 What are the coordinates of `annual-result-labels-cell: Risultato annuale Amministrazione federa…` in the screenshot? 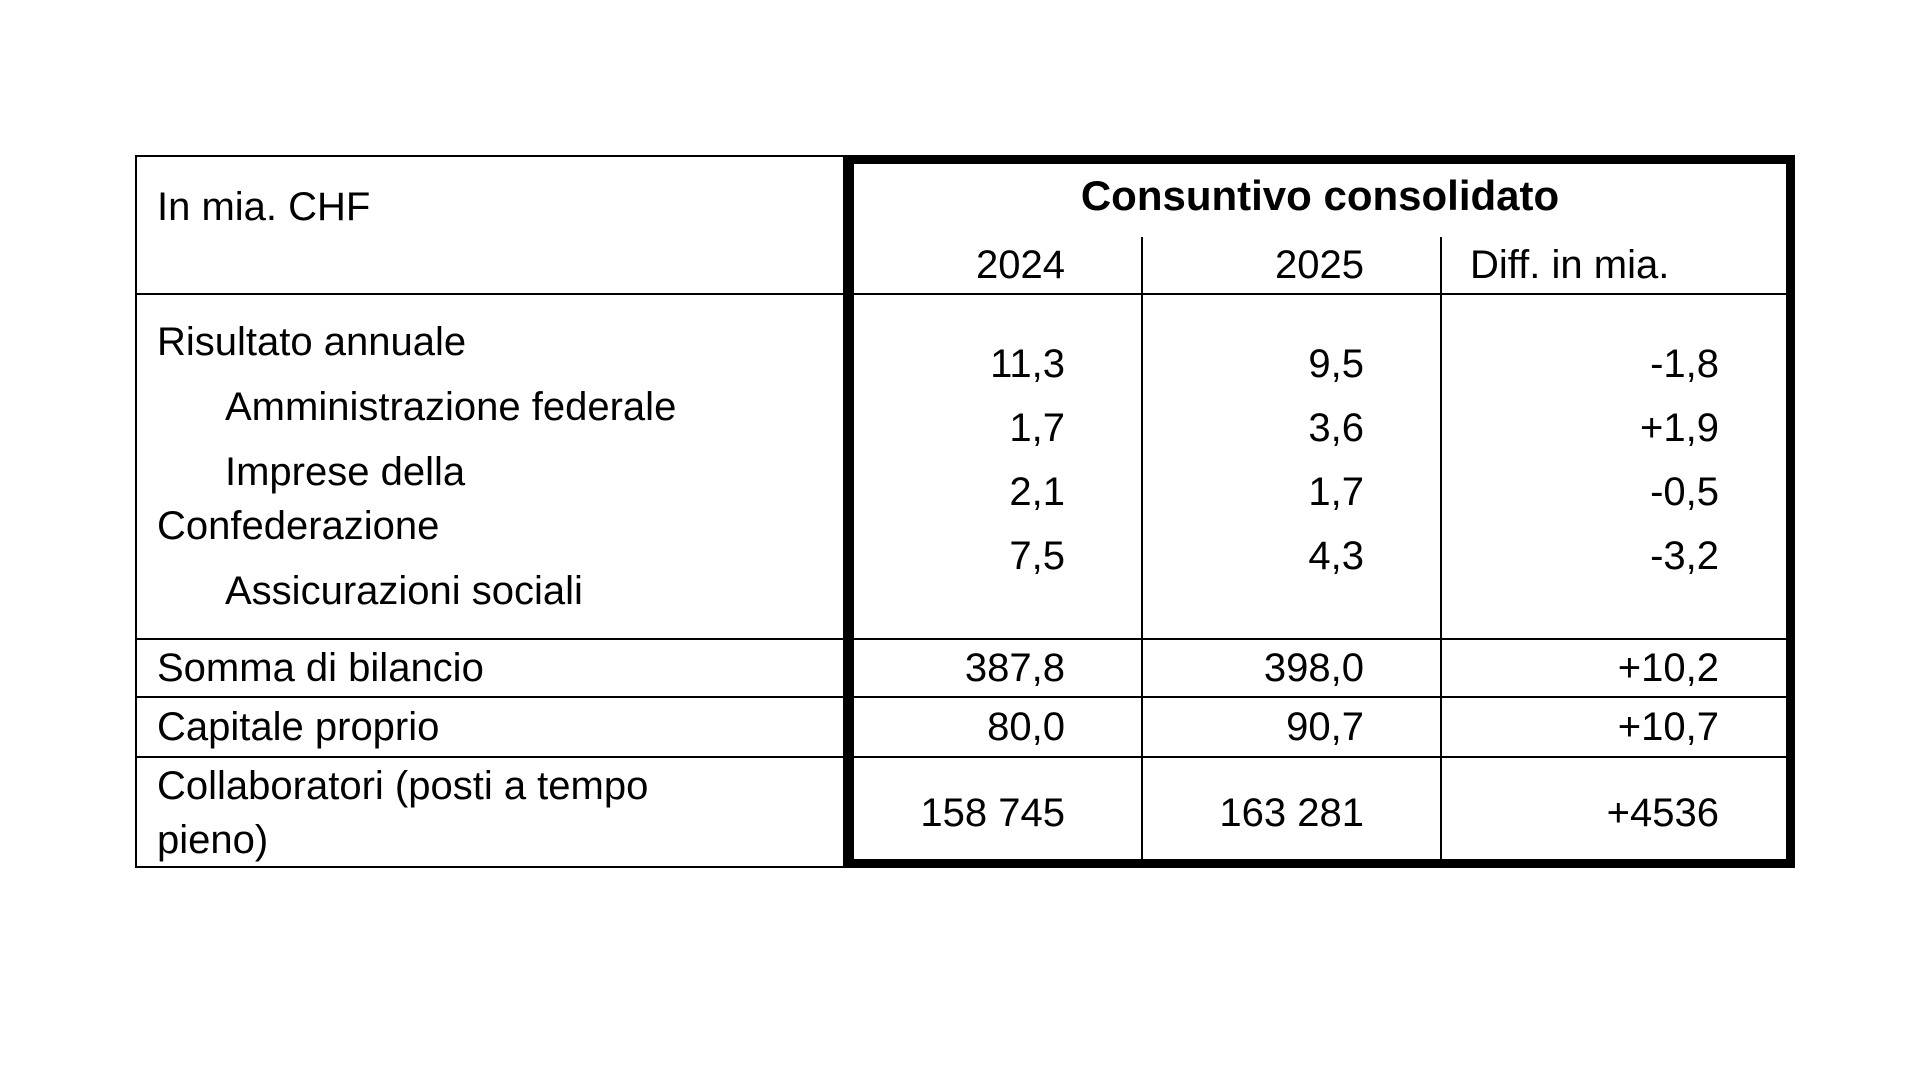 It's located at (490, 467).